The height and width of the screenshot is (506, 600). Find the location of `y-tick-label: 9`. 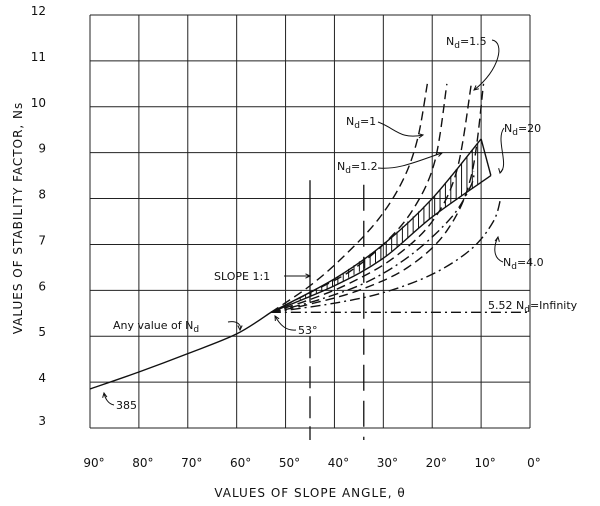

y-tick-label: 9 is located at coordinates (42, 149).